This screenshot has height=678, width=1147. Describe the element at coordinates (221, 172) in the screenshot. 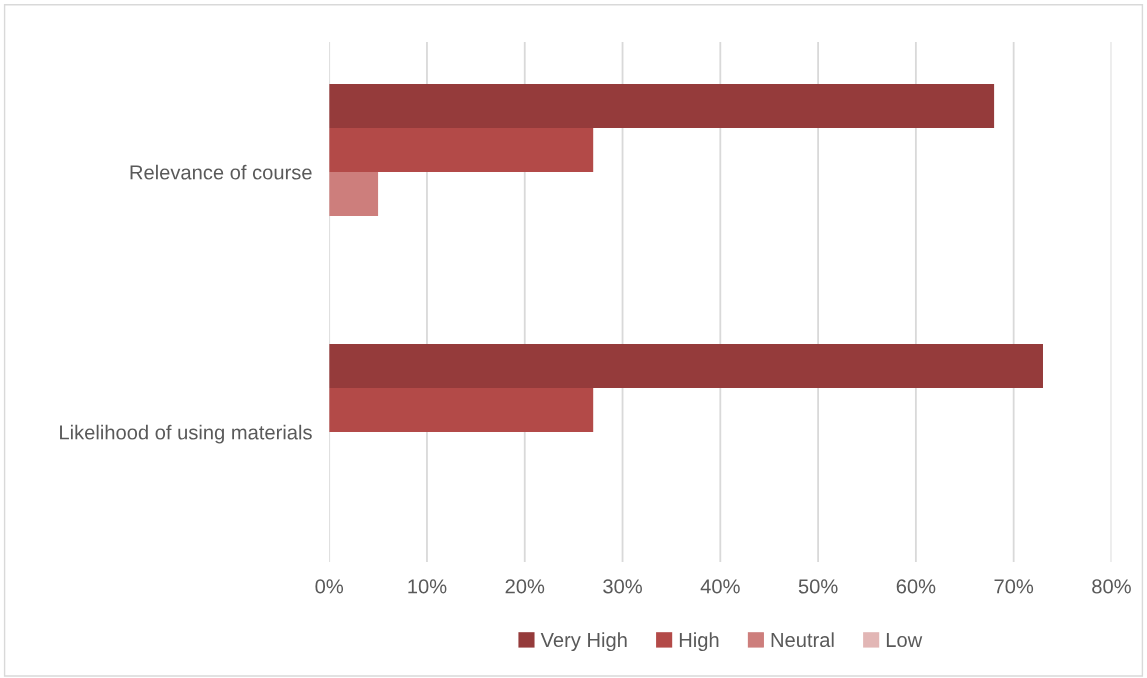

I see `y-tick-label: Relevance of course` at that location.